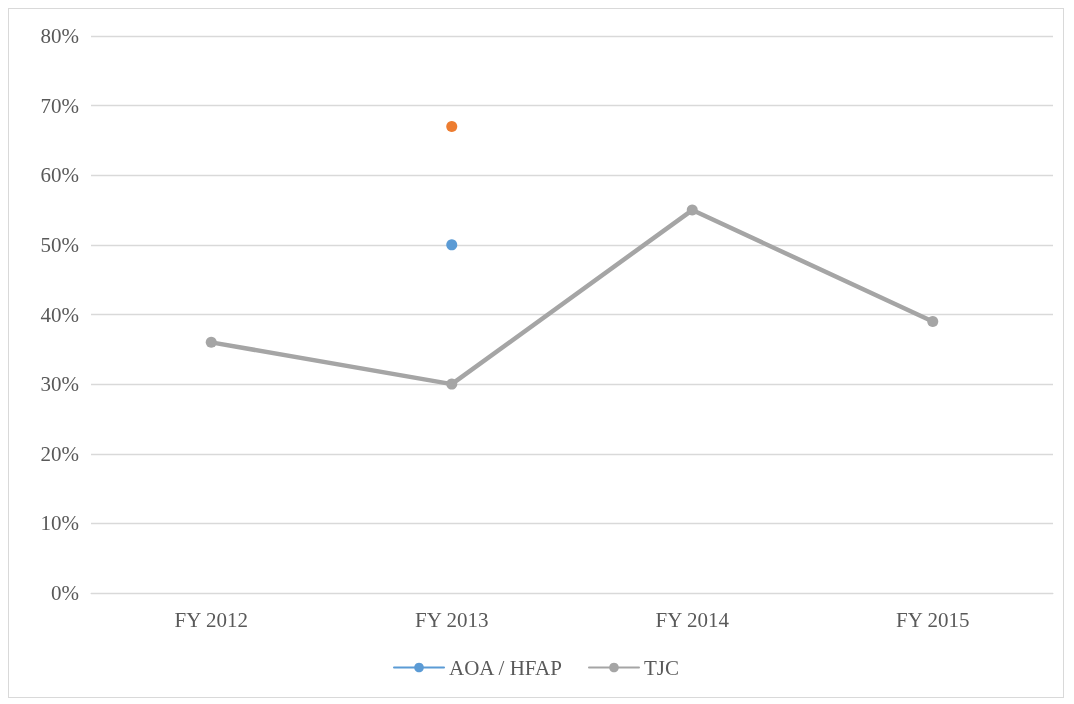 The height and width of the screenshot is (704, 1074). I want to click on y-tick-label: 50%, so click(59, 244).